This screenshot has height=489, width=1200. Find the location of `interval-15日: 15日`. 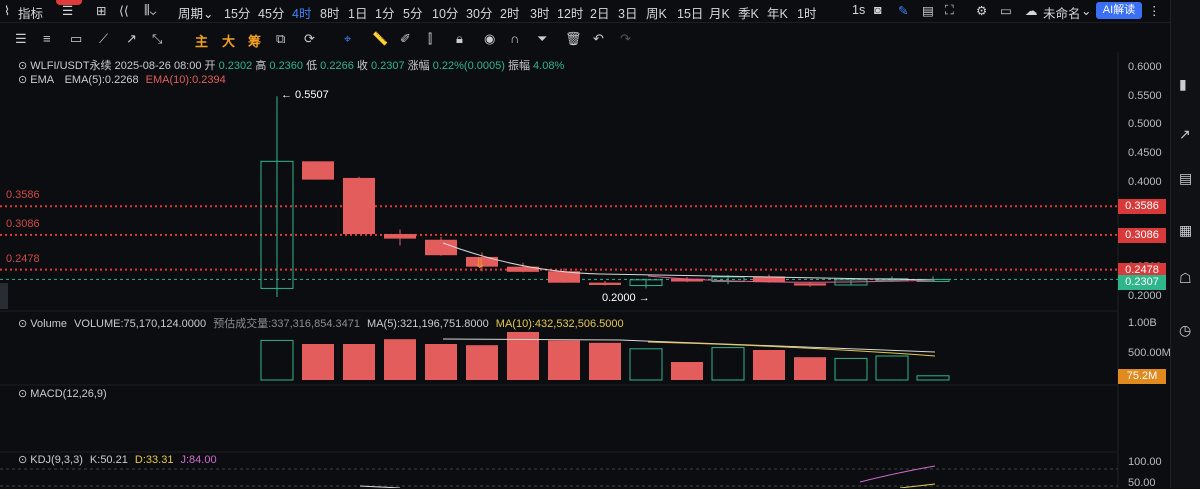

interval-15日: 15日 is located at coordinates (690, 14).